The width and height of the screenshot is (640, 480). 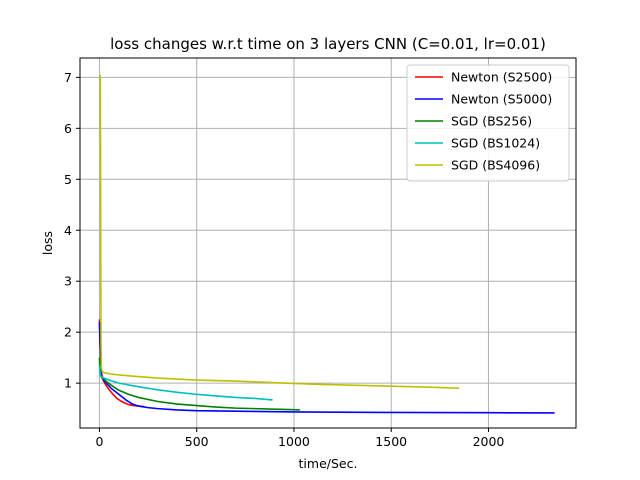 What do you see at coordinates (491, 121) in the screenshot?
I see `legend-label: SGD (BS256)` at bounding box center [491, 121].